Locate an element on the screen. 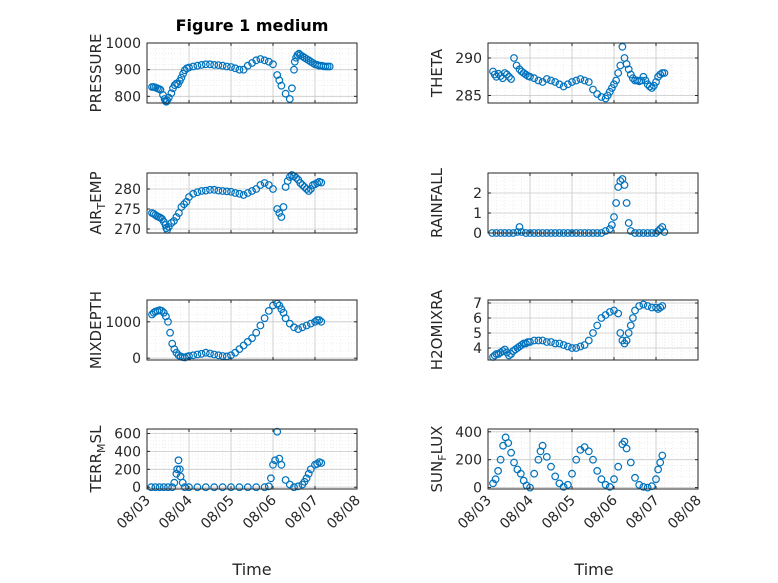  markers-pressure is located at coordinates (241, 77).